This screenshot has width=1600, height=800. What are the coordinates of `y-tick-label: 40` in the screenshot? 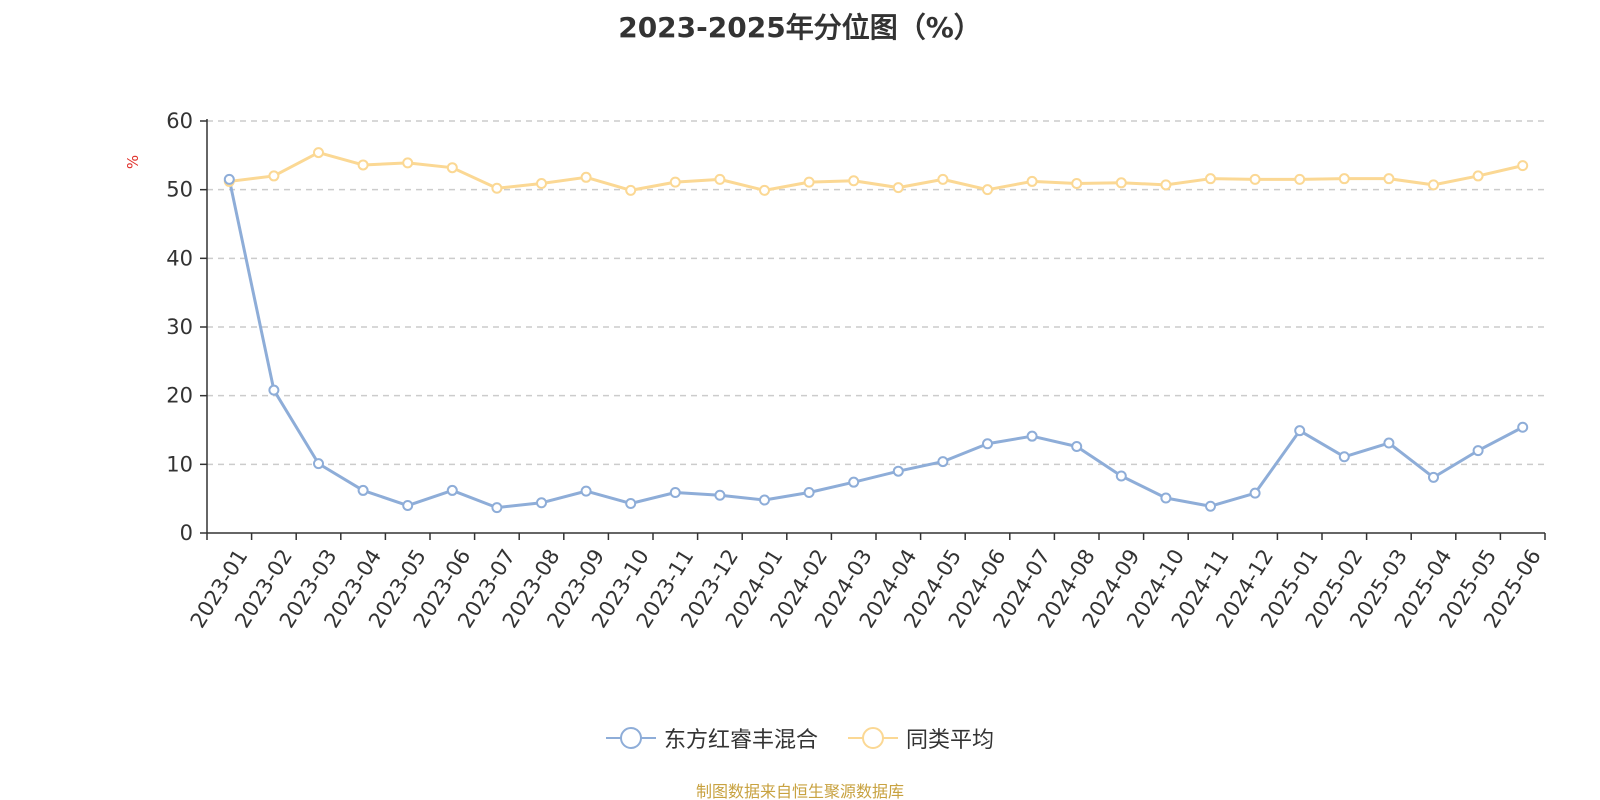 It's located at (179, 258).